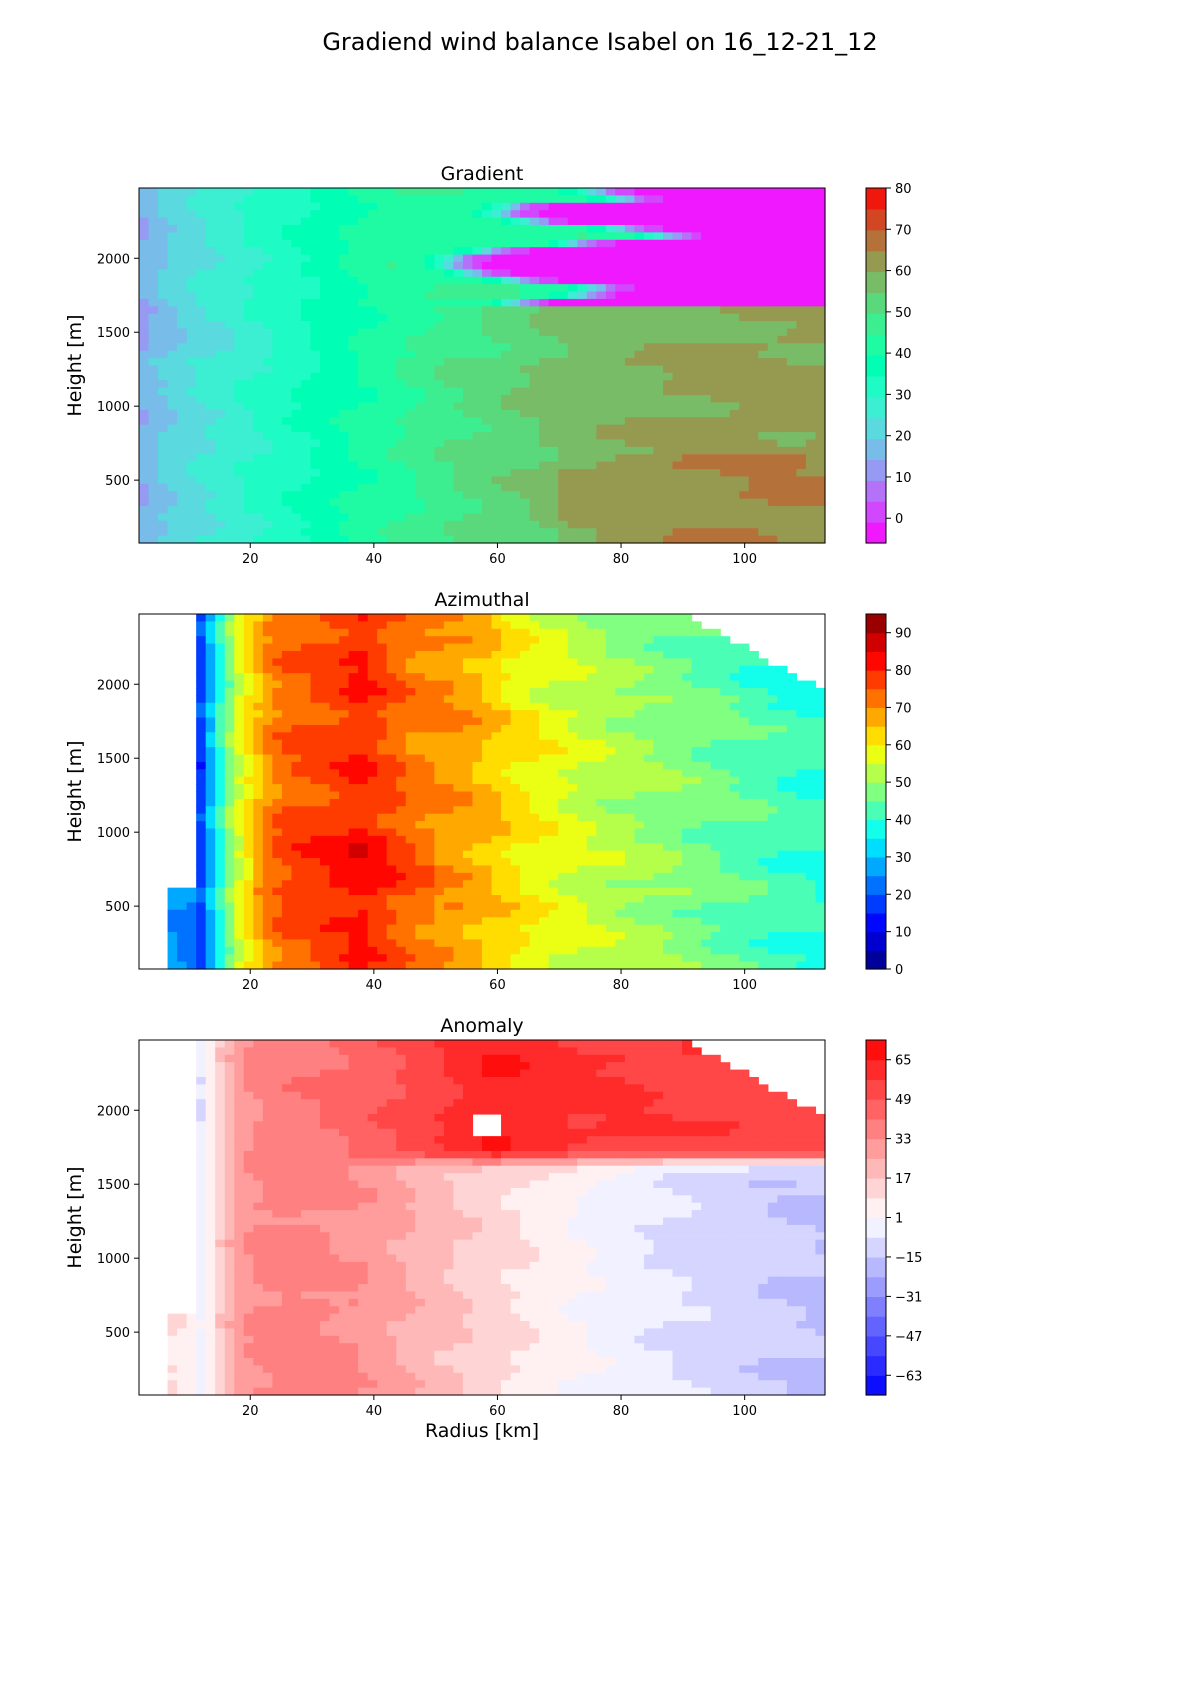  What do you see at coordinates (876, 324) in the screenshot?
I see `colorbar-segment` at bounding box center [876, 324].